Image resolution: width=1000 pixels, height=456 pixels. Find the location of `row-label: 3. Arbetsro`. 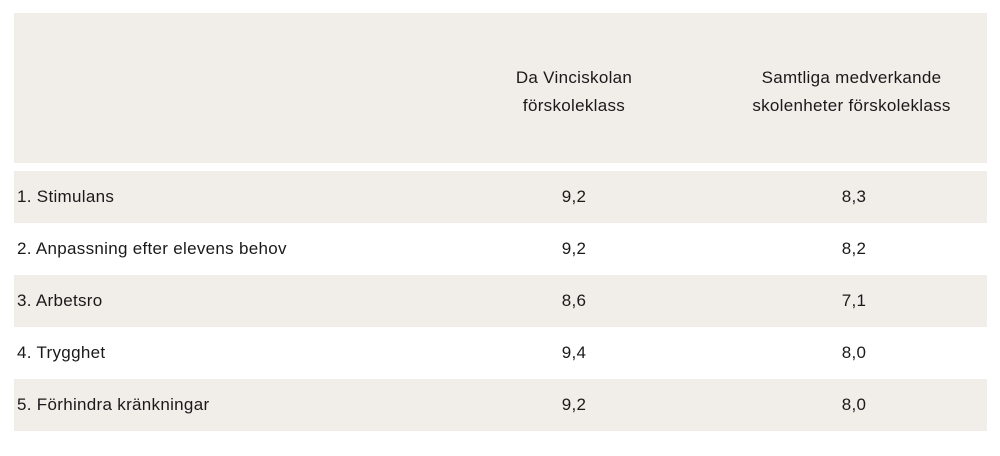

row-label: 3. Arbetsro is located at coordinates (60, 300).